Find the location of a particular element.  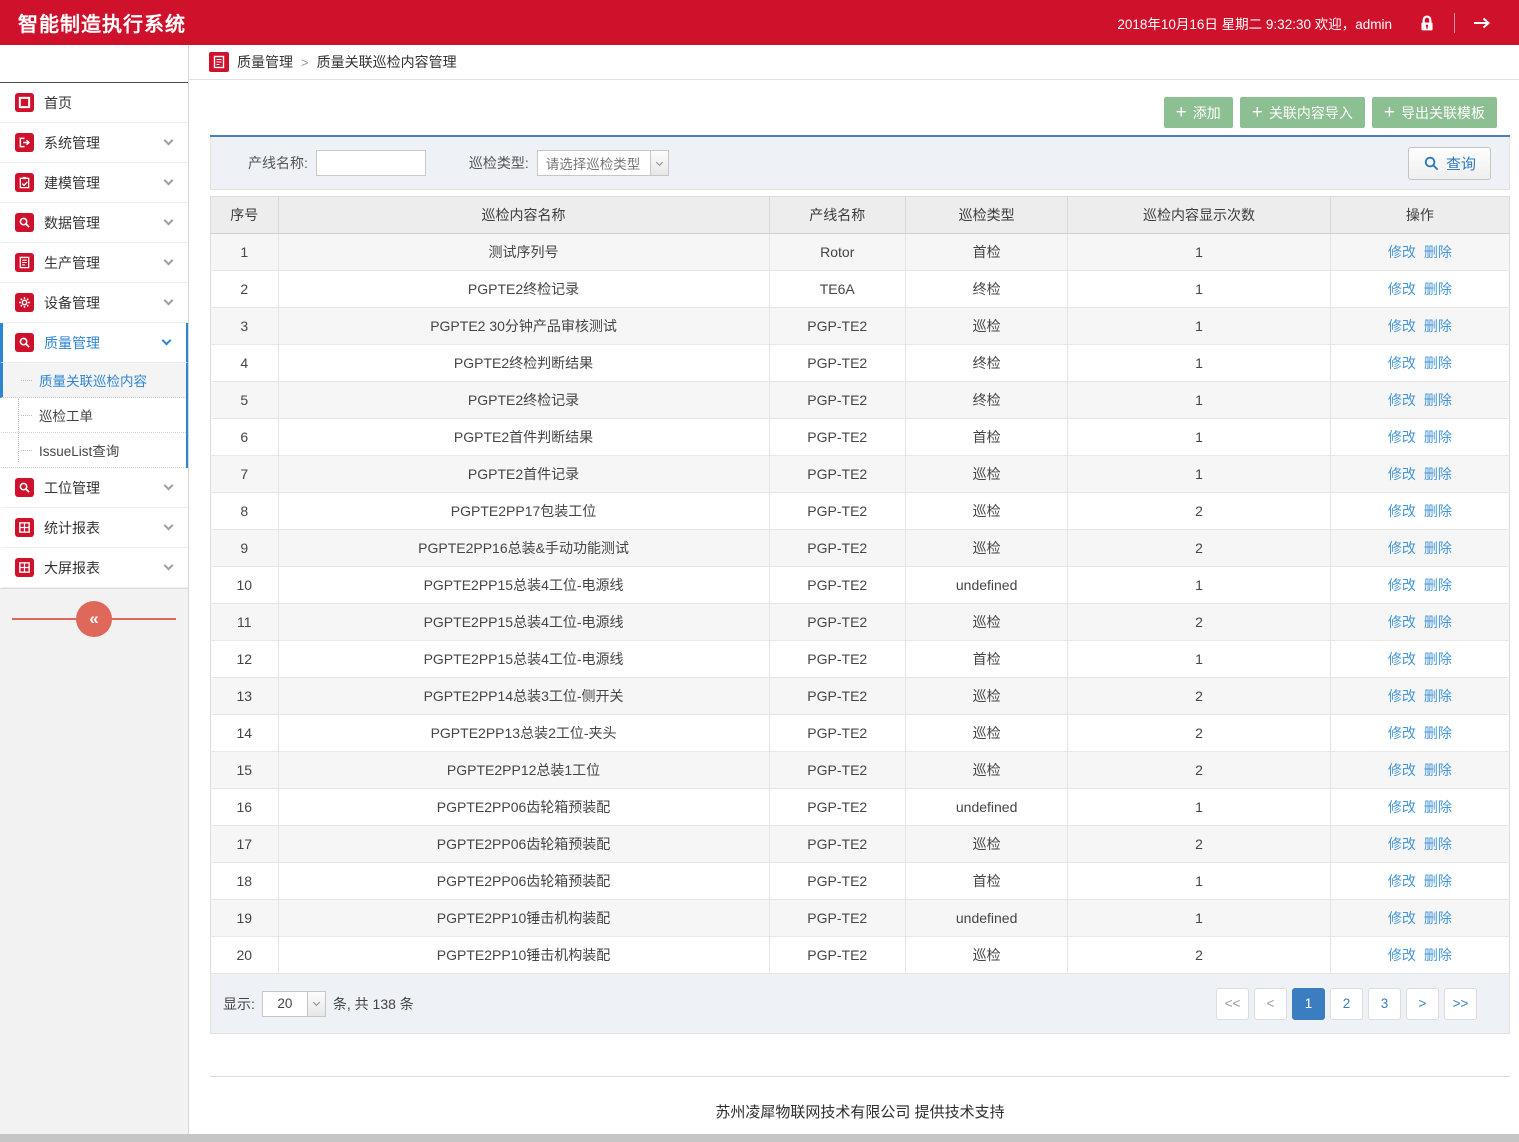

home-icon is located at coordinates (24, 102).